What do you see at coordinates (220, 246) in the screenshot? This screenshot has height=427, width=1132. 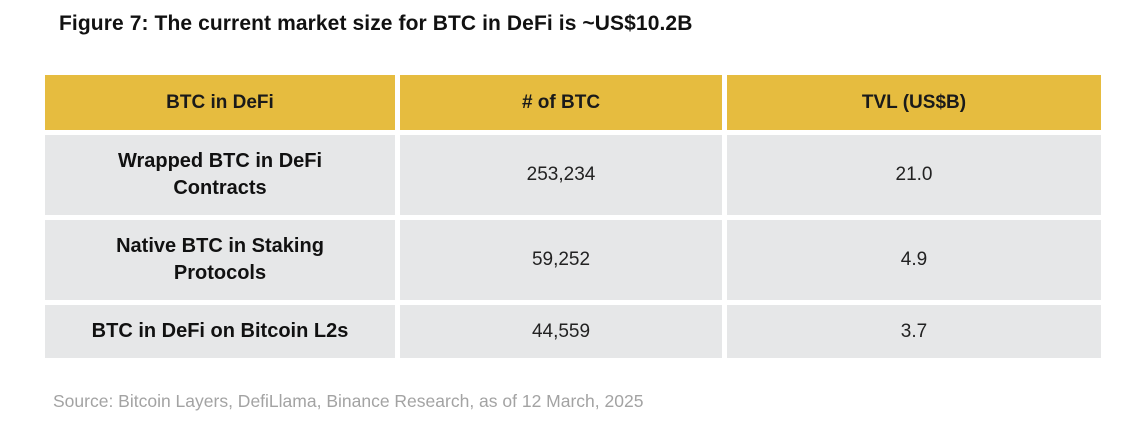 I see `row-label-line: Native BTC in Staking` at bounding box center [220, 246].